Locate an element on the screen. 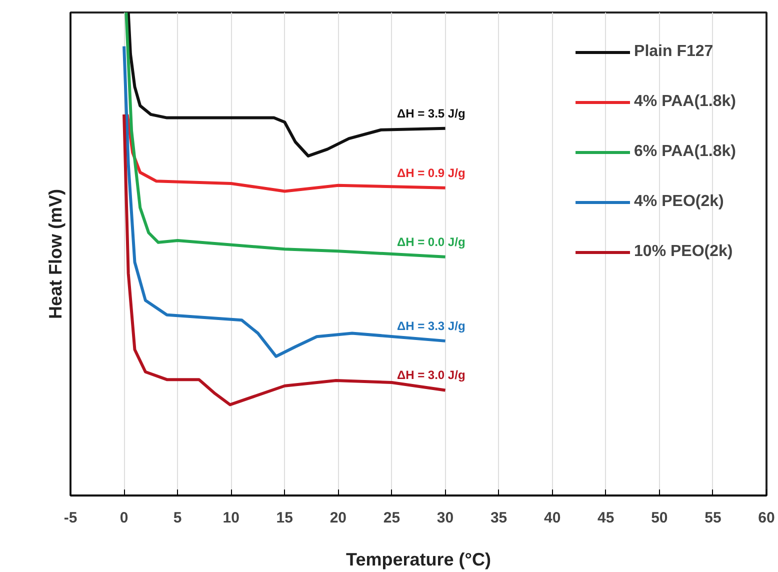  legend-label: 4% PEO(2k) is located at coordinates (679, 202).